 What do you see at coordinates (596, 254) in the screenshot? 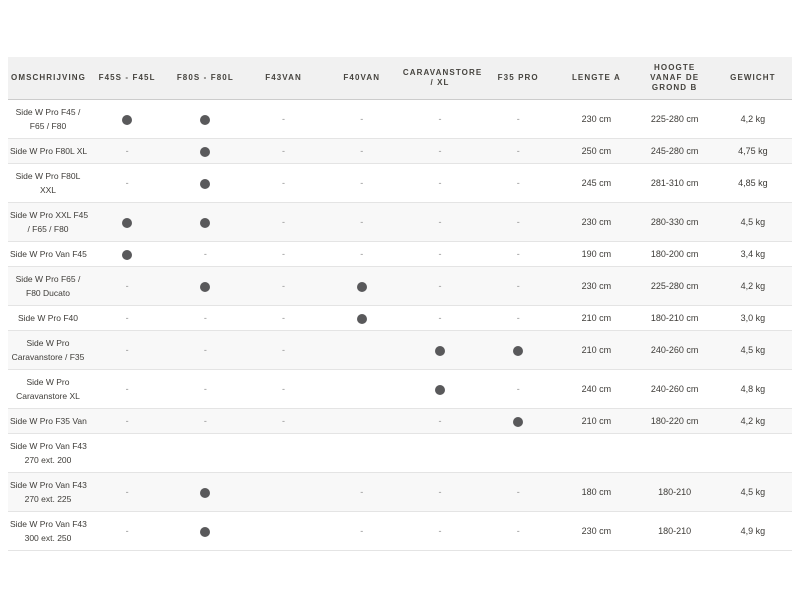
I see `spec-cell: 190 cm` at bounding box center [596, 254].